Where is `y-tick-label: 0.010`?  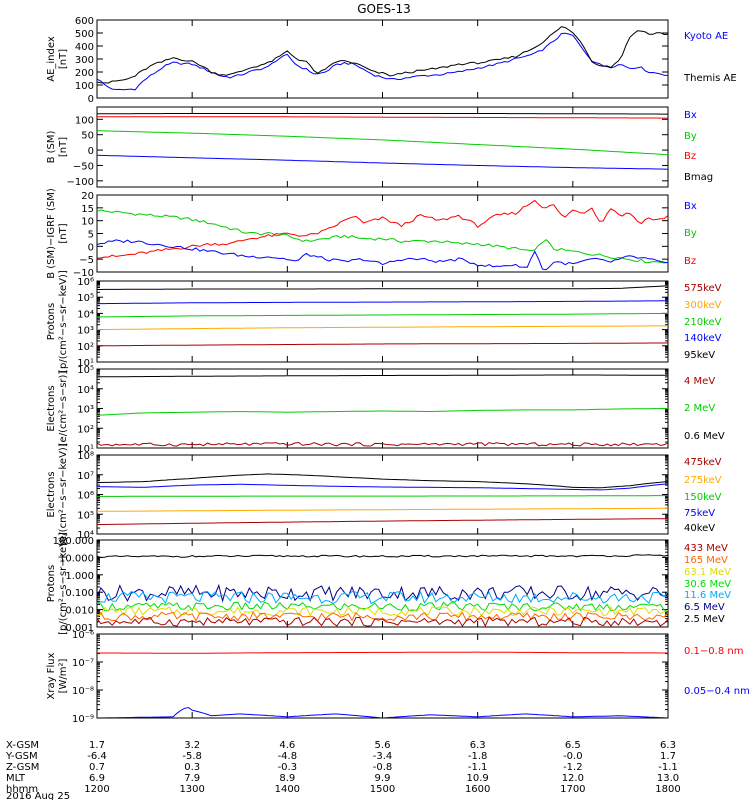
y-tick-label: 0.010 is located at coordinates (79, 611).